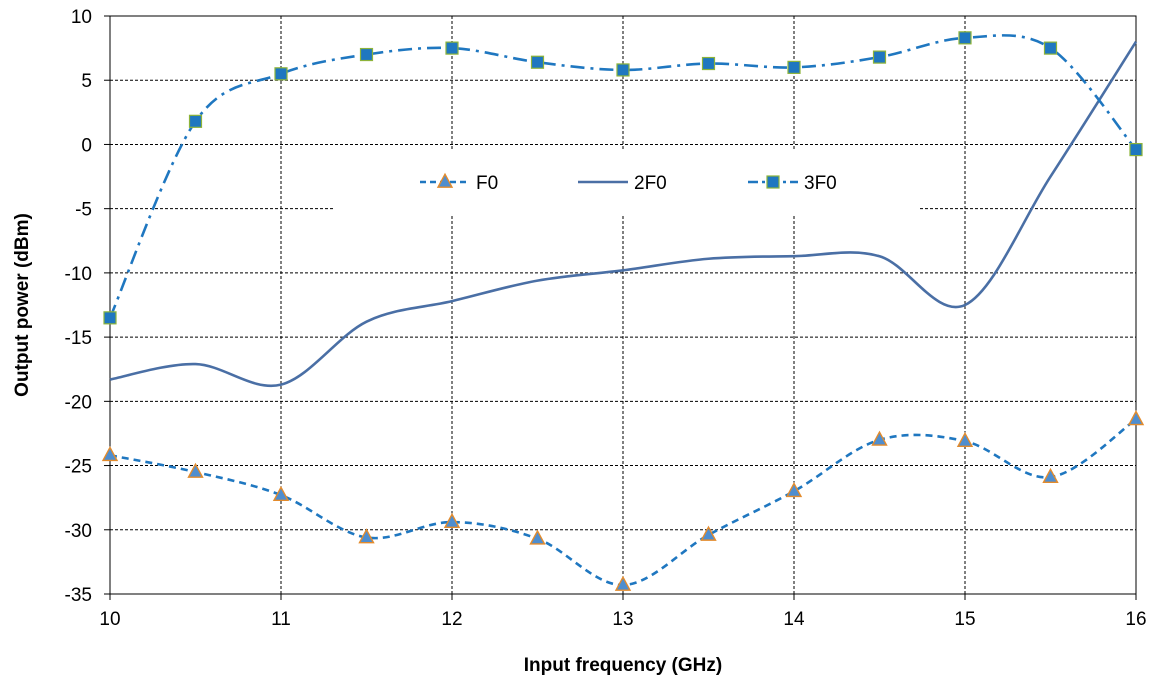 The height and width of the screenshot is (684, 1159). Describe the element at coordinates (78, 338) in the screenshot. I see `y-tick-label-4: -15` at that location.